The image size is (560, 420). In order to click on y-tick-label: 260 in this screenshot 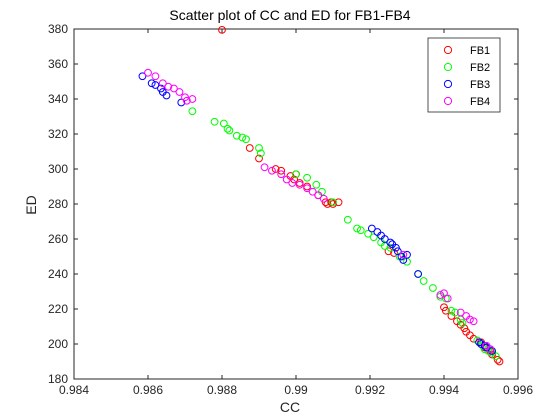, I will do `click(58, 239)`.